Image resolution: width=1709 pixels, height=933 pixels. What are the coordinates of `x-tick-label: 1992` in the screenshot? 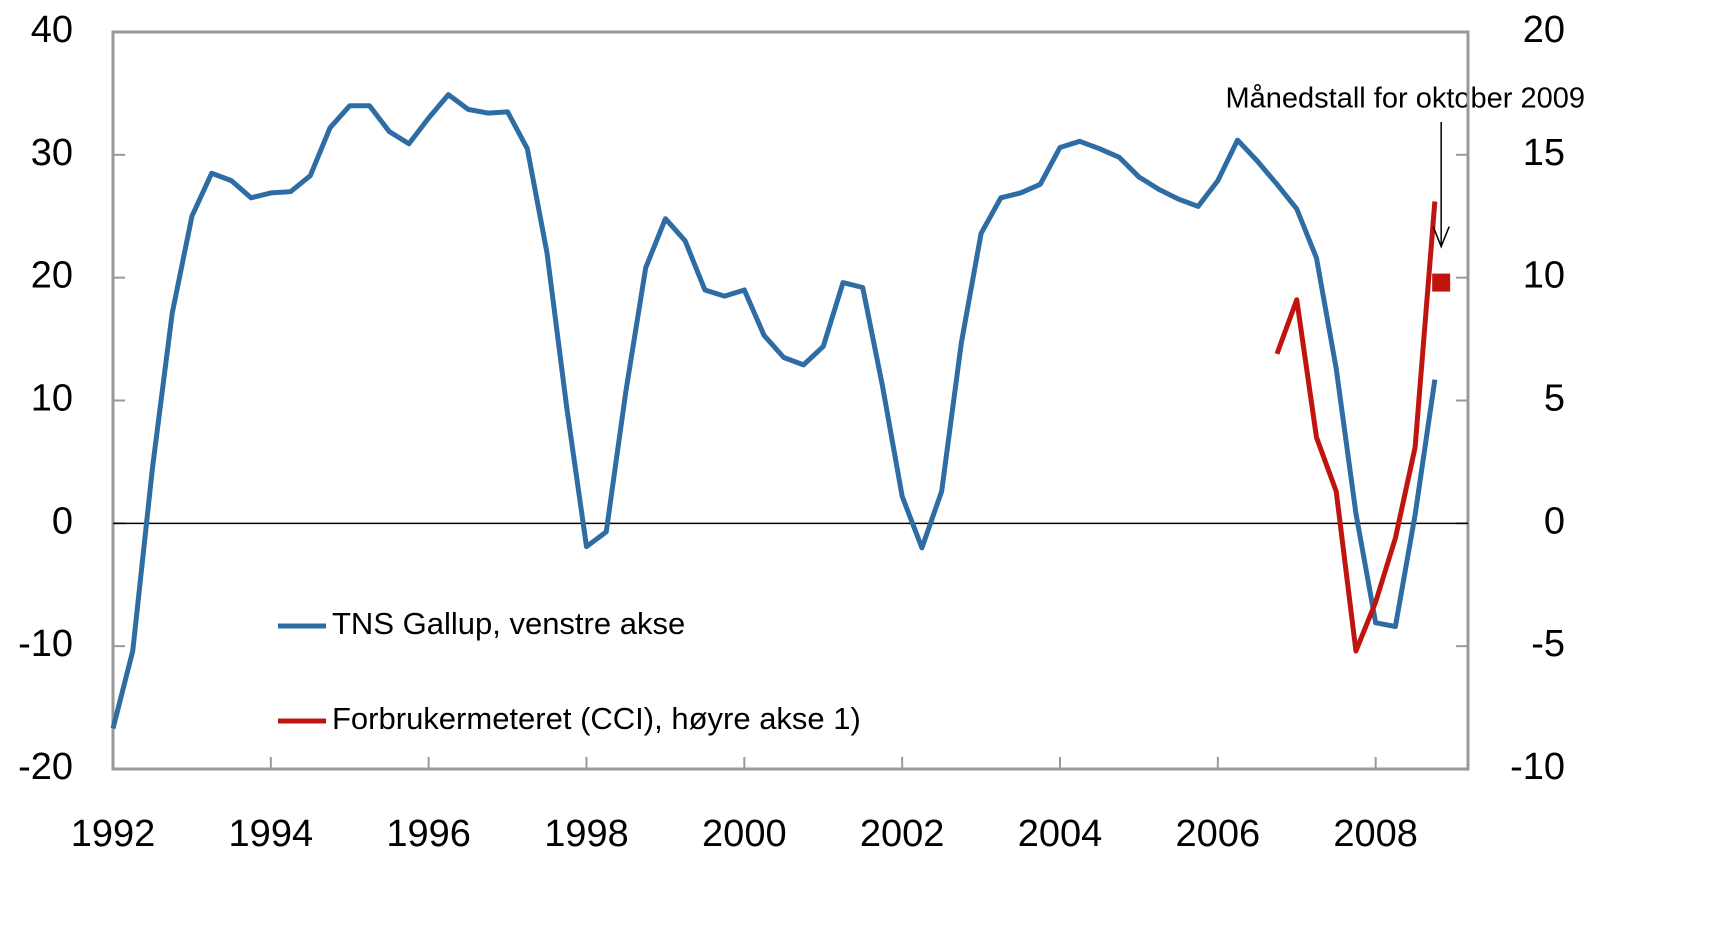 It's located at (113, 834).